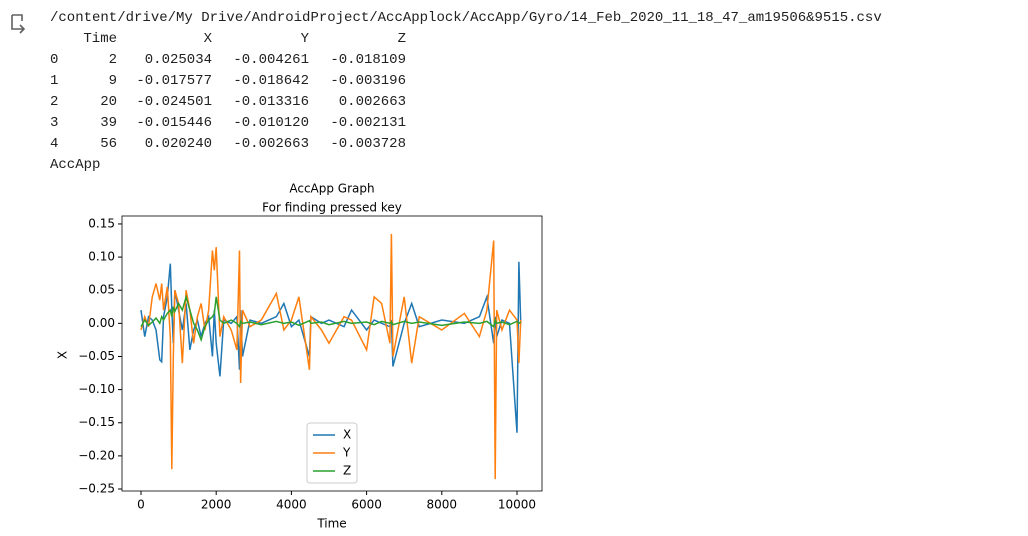 The image size is (1028, 536). What do you see at coordinates (108, 123) in the screenshot?
I see `table-cell: 39` at bounding box center [108, 123].